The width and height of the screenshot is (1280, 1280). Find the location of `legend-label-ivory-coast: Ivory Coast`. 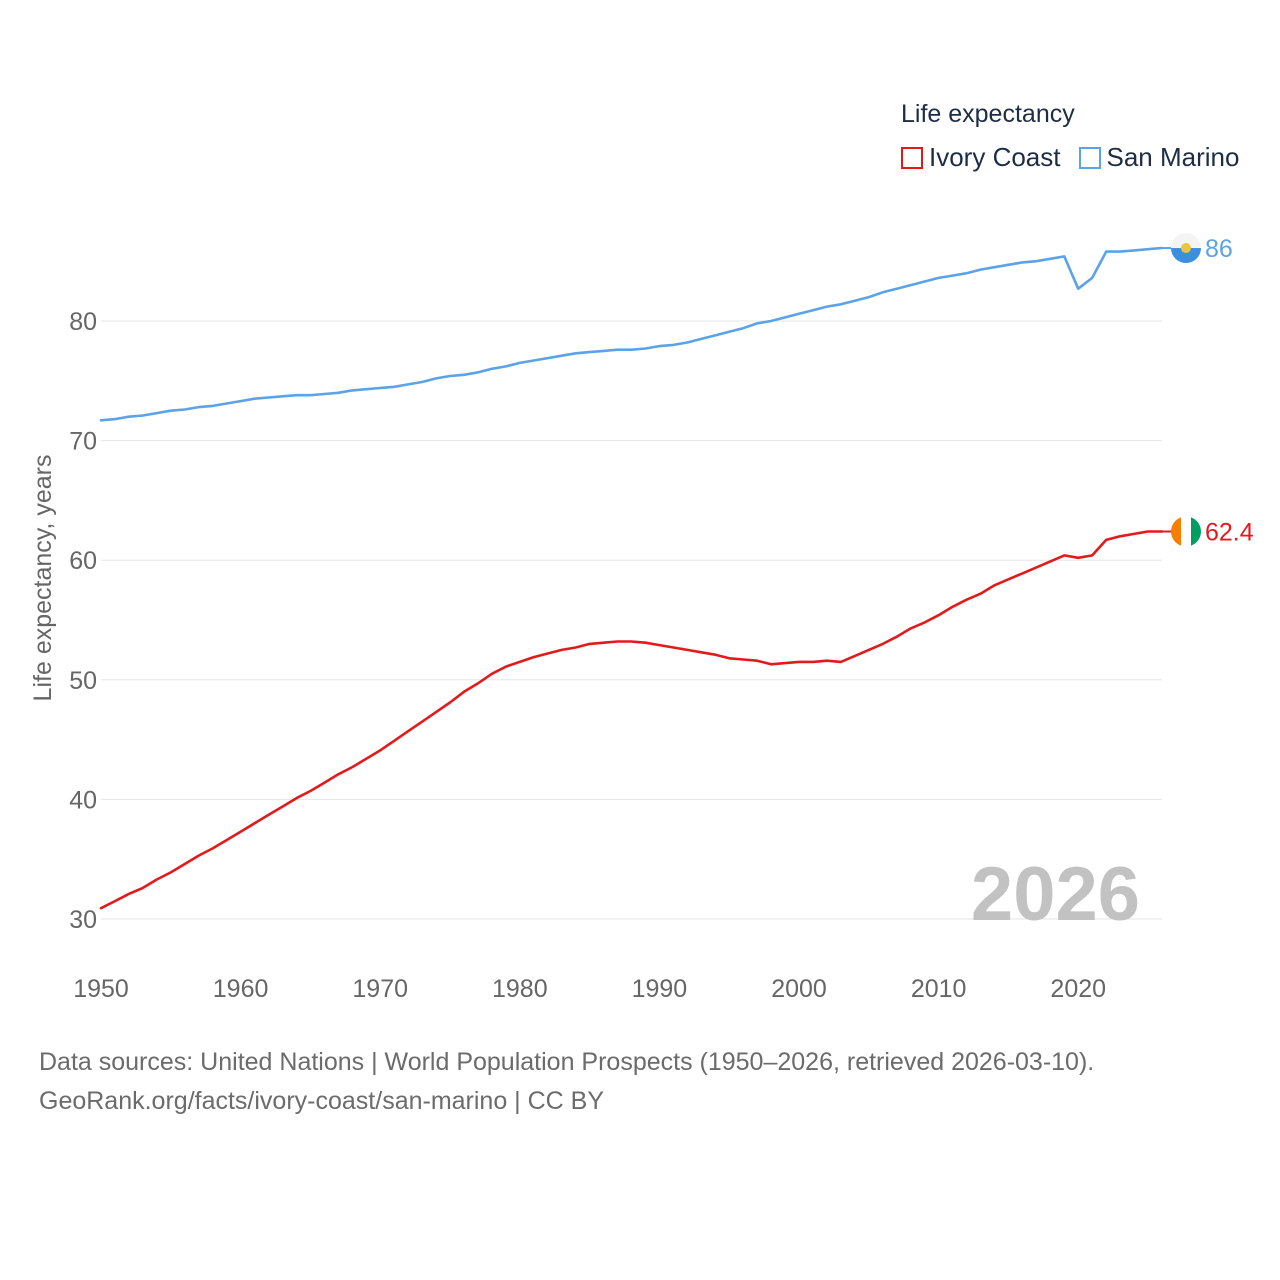

legend-label-ivory-coast: Ivory Coast is located at coordinates (995, 157).